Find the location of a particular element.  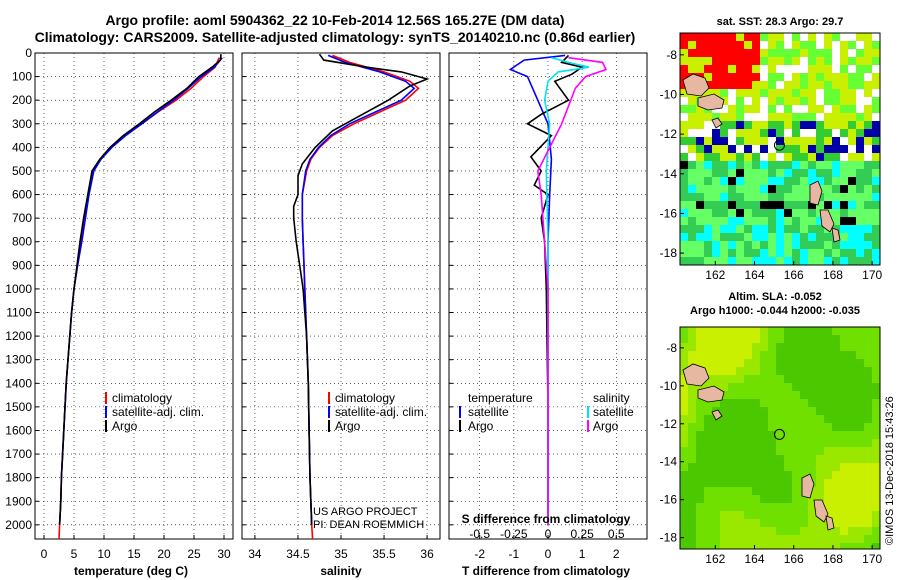

map-x-tick-label: 162 is located at coordinates (715, 559).